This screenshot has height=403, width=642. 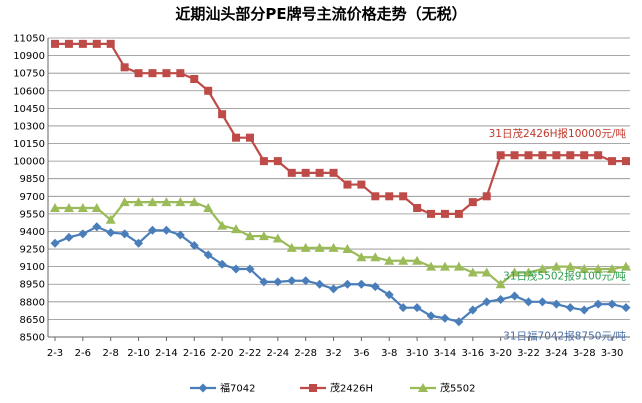 What do you see at coordinates (445, 353) in the screenshot?
I see `x-tick-label-3-14: 3-14` at bounding box center [445, 353].